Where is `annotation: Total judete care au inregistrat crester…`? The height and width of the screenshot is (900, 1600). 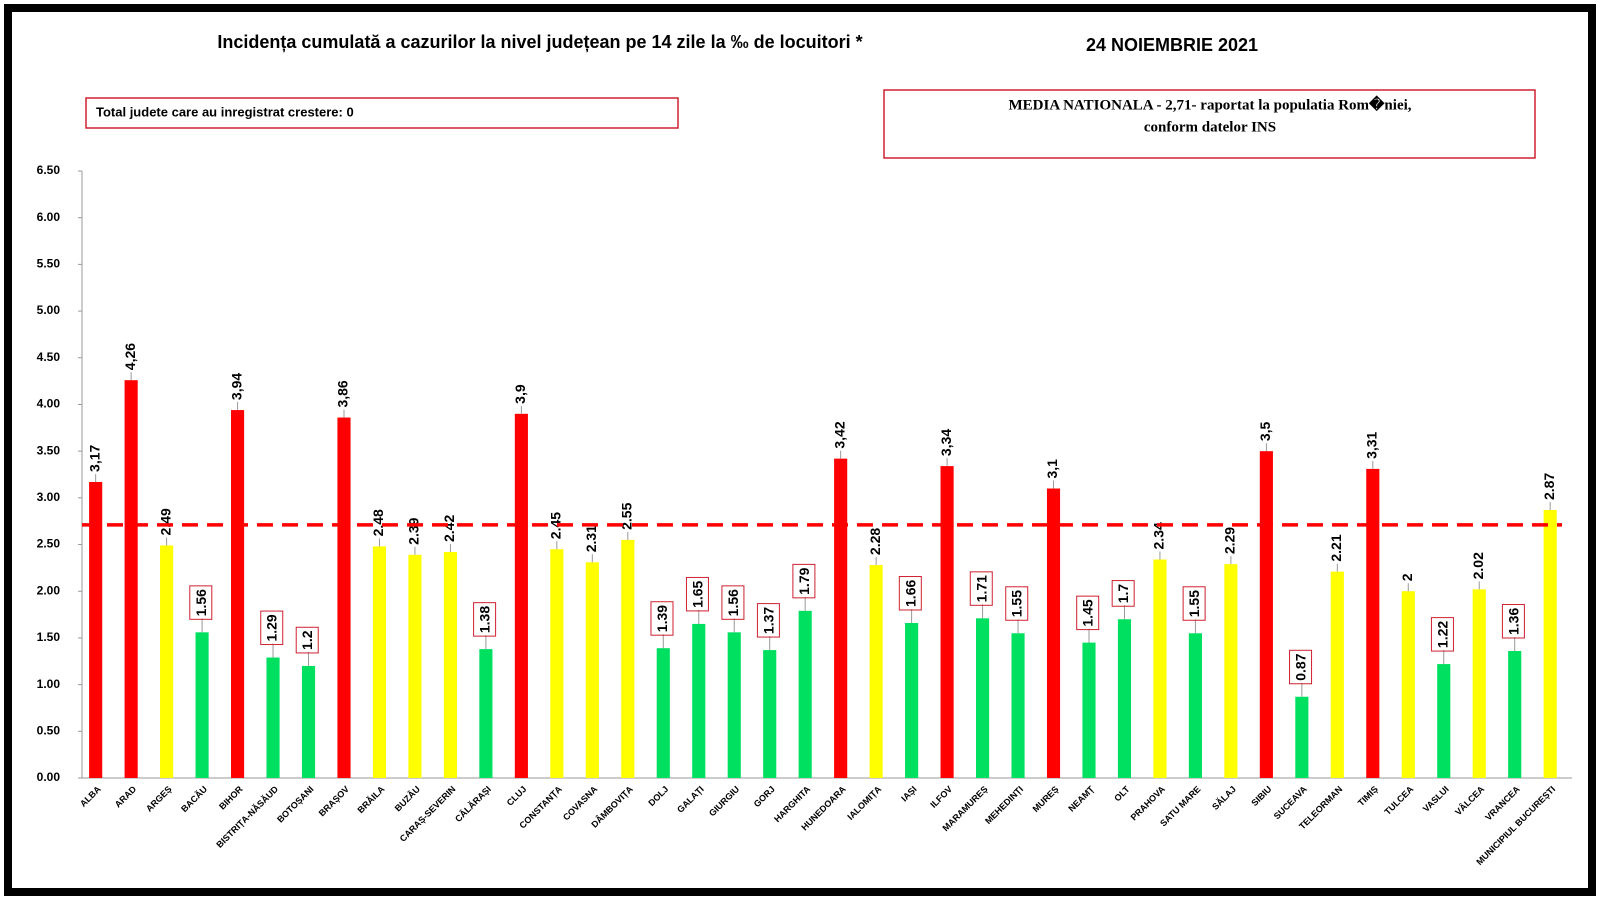
annotation: Total judete care au inregistrat crester… is located at coordinates (225, 111).